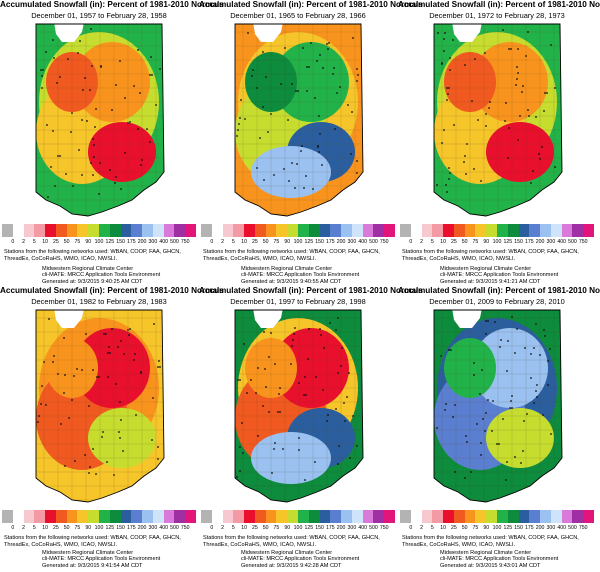 Image resolution: width=600 pixels, height=572 pixels. What do you see at coordinates (453, 528) in the screenshot?
I see `legend-label: 25` at bounding box center [453, 528].